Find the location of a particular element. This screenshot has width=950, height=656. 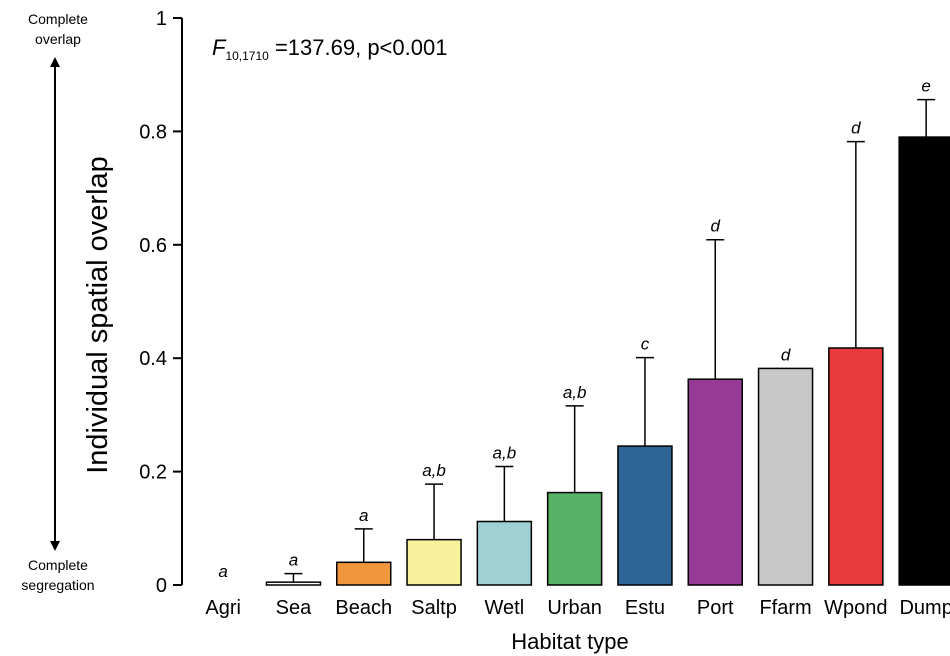

bar-sea is located at coordinates (293, 583).